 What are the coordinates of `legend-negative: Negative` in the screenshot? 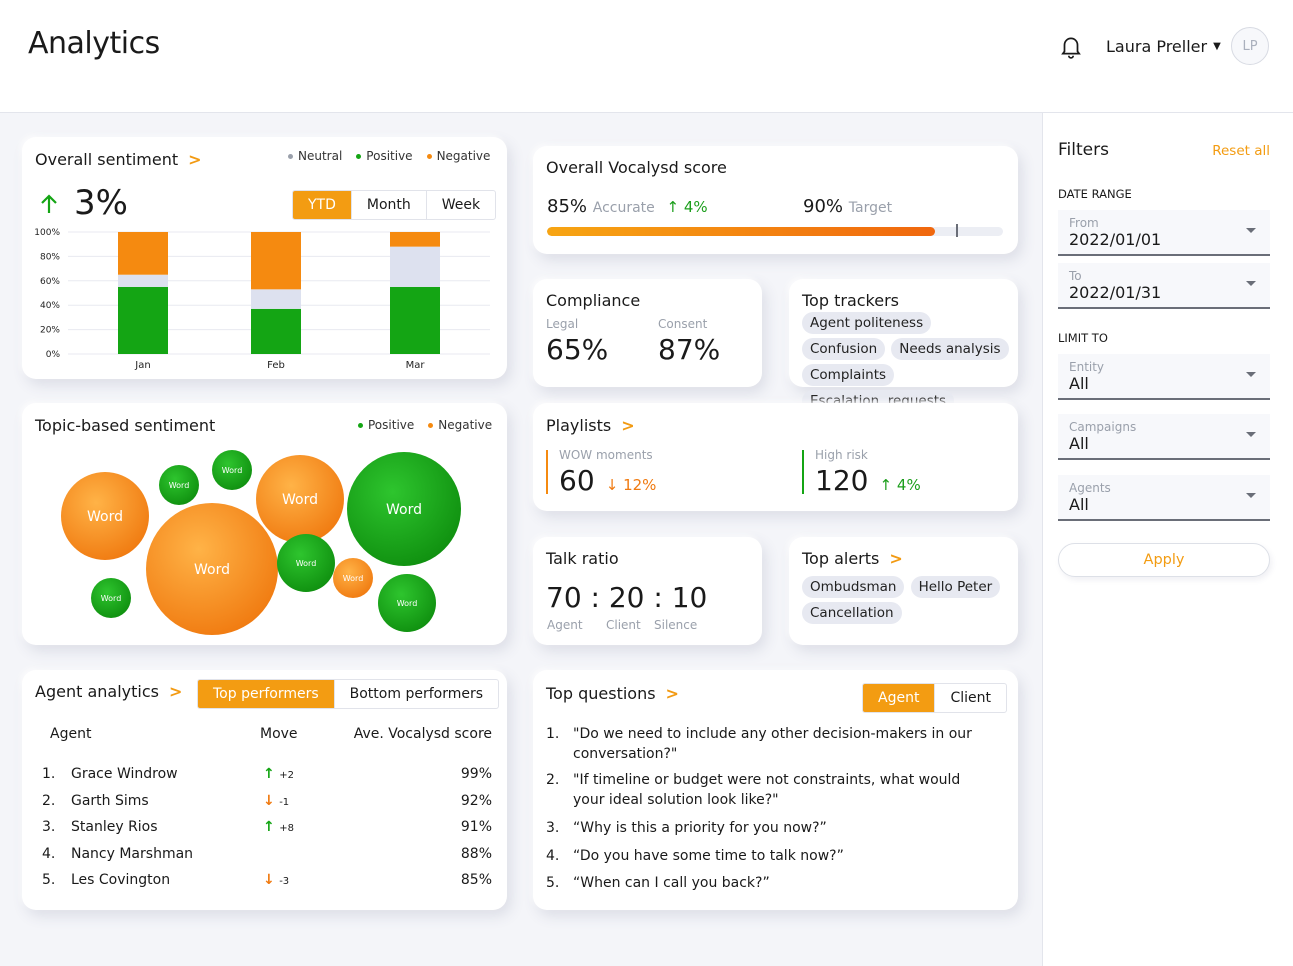 It's located at (458, 156).